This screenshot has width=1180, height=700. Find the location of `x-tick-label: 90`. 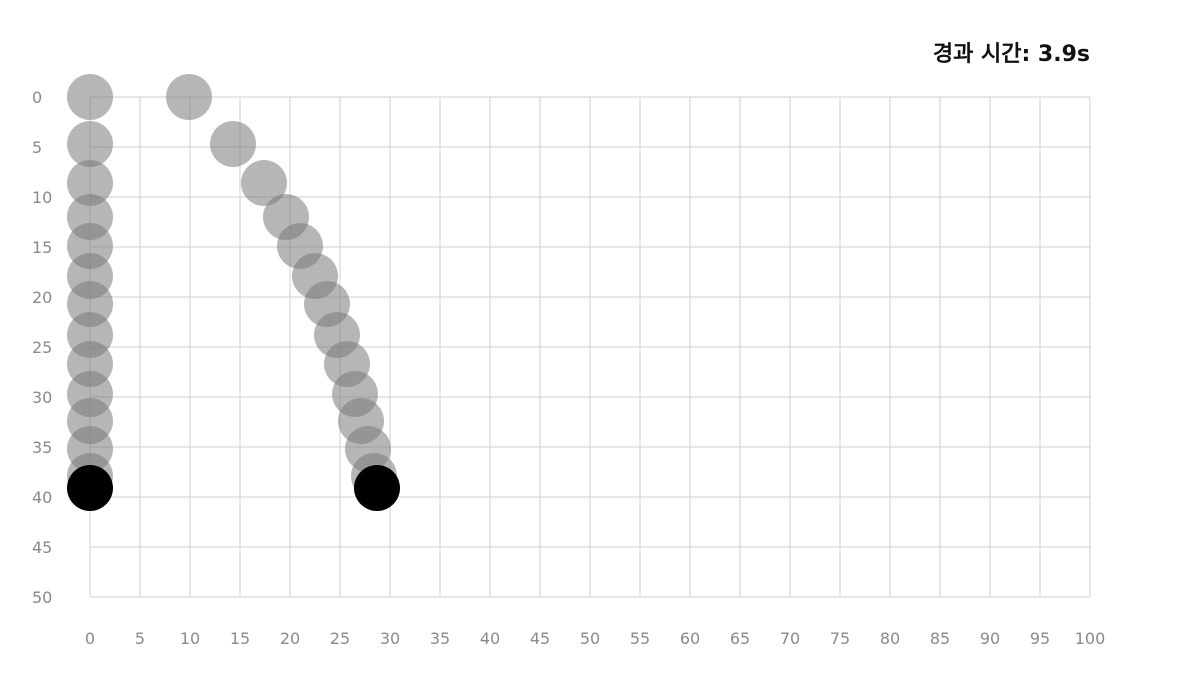

x-tick-label: 90 is located at coordinates (990, 638).